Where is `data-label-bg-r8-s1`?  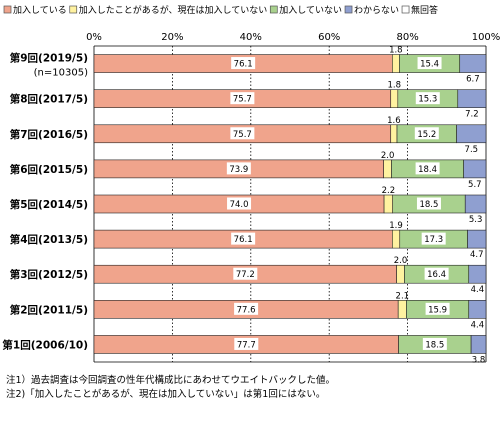
data-label-bg-r8-s1 is located at coordinates (246, 308).